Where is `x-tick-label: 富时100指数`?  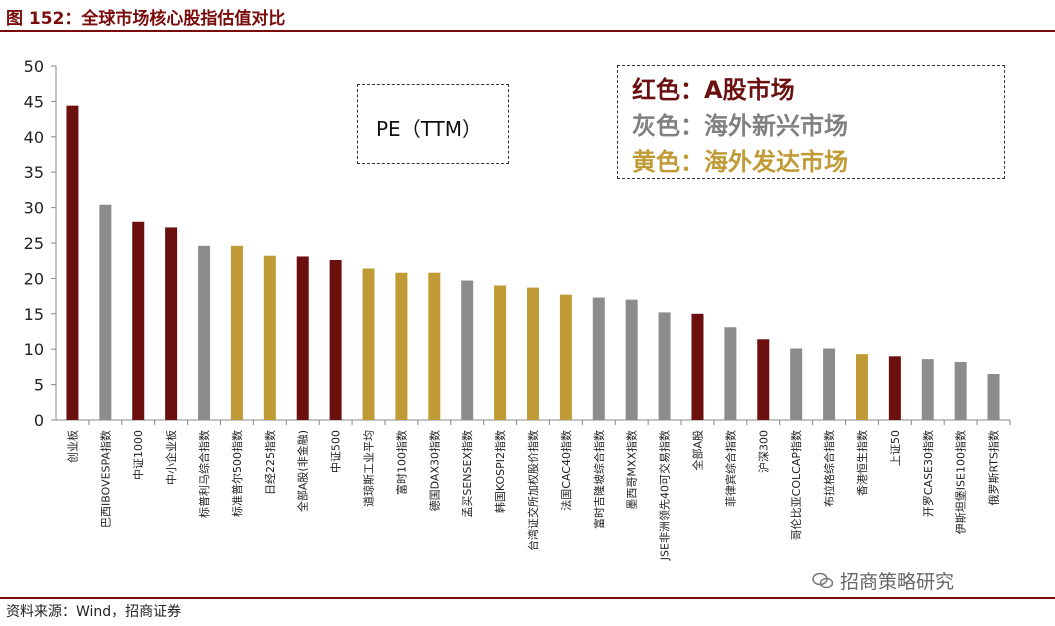
x-tick-label: 富时100指数 is located at coordinates (401, 462).